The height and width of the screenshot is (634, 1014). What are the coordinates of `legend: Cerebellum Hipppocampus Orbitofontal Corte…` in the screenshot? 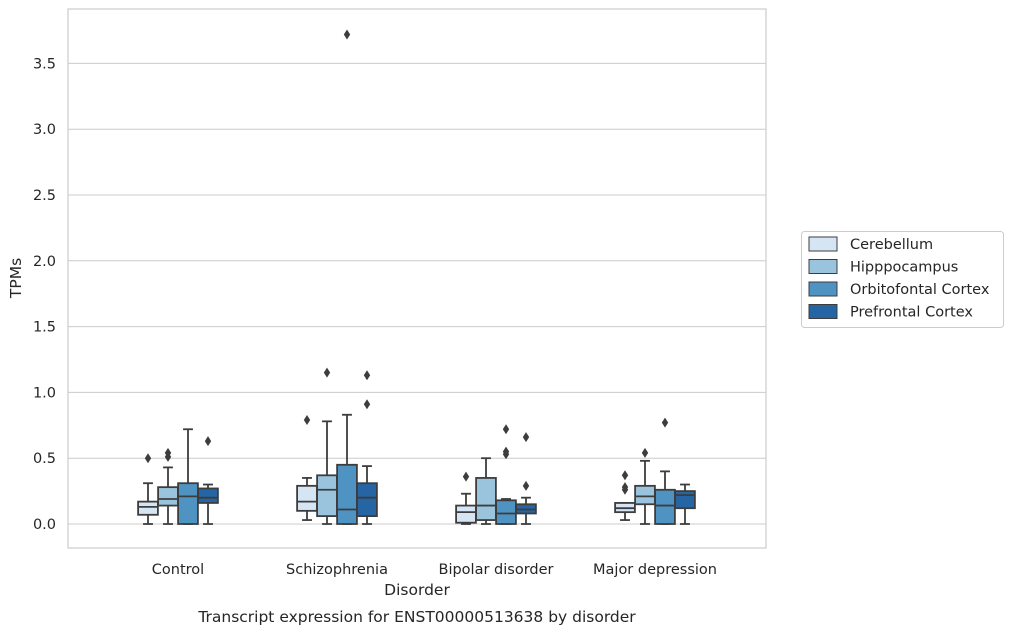 It's located at (902, 279).